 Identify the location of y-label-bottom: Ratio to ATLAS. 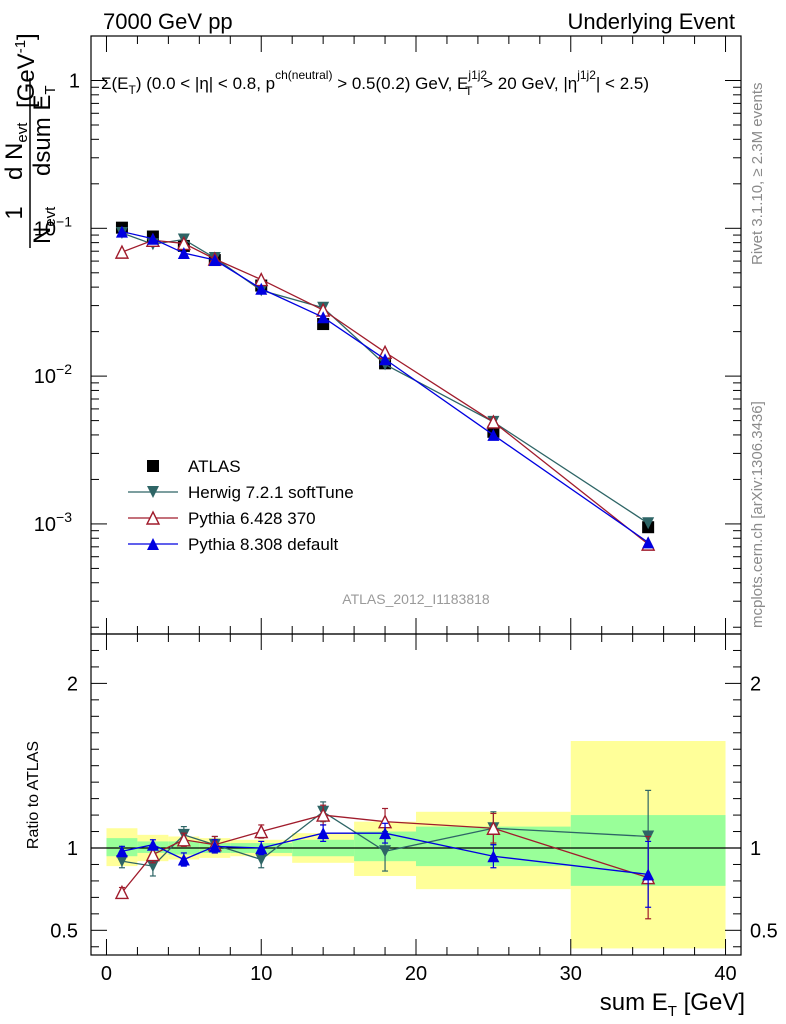
(33, 795).